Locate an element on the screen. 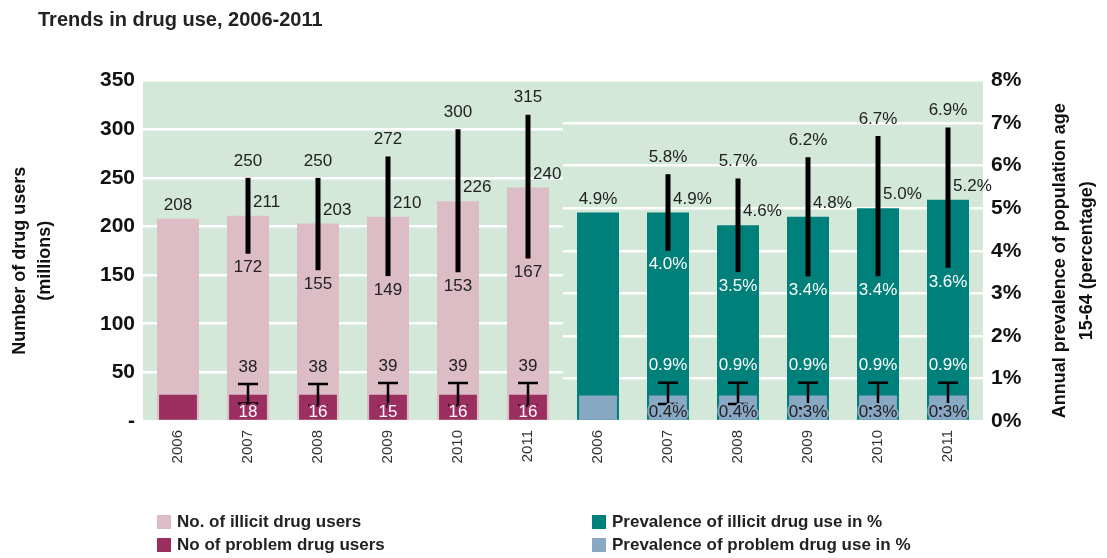  annotation: 5.7% is located at coordinates (738, 161).